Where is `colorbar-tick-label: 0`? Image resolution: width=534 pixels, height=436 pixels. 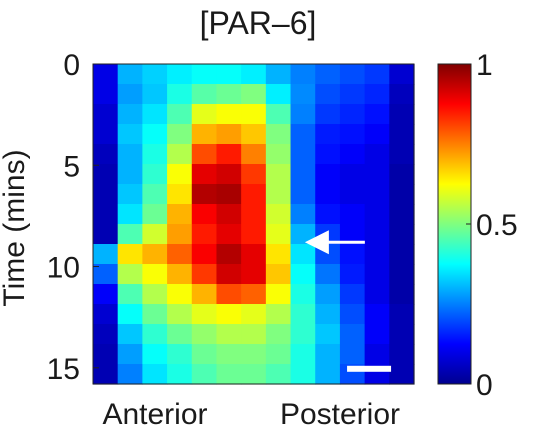
colorbar-tick-label: 0 is located at coordinates (484, 385).